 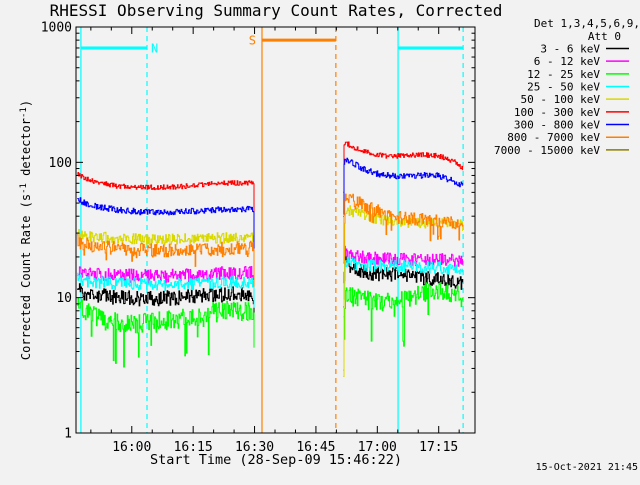 What do you see at coordinates (131, 447) in the screenshot?
I see `x-tick-label: 16:00` at bounding box center [131, 447].